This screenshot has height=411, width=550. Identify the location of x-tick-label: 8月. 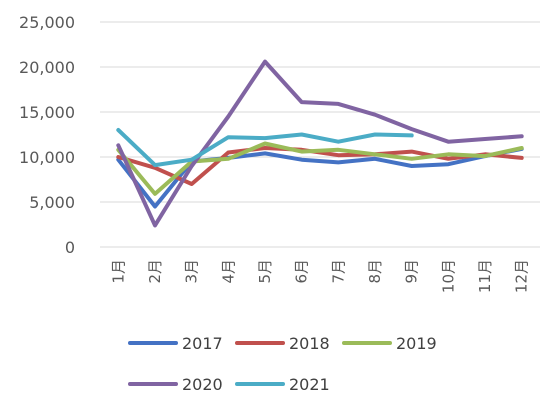
(375, 271).